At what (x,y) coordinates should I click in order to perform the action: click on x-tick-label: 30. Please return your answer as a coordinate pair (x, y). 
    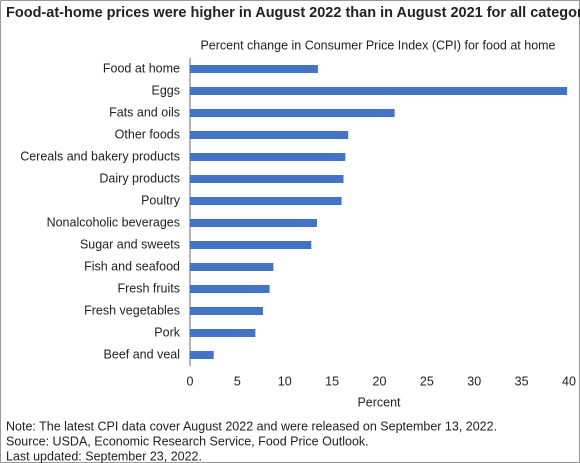
    Looking at the image, I should click on (474, 381).